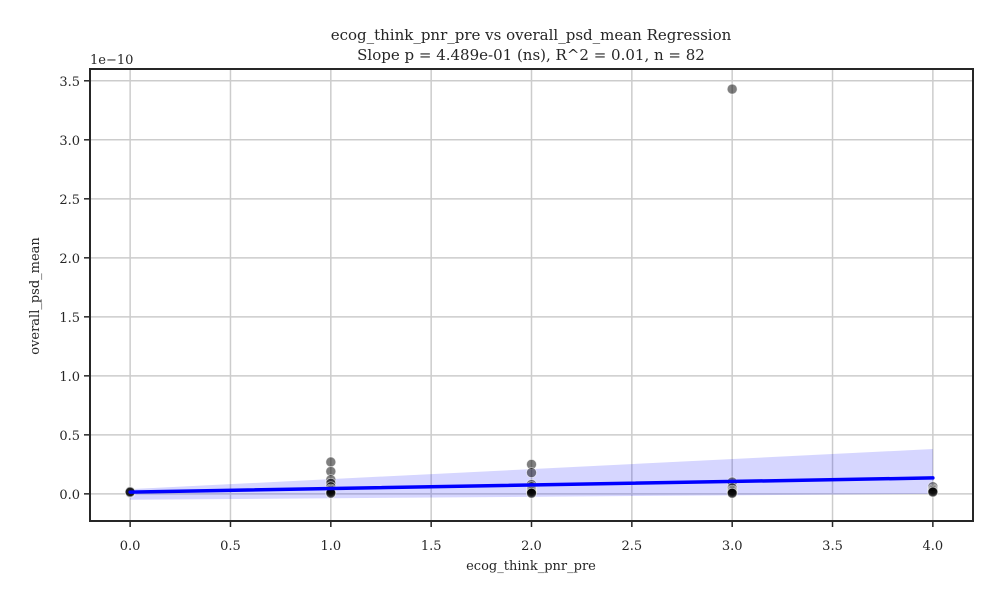 The height and width of the screenshot is (604, 1000). I want to click on y-tick-label: 0.0, so click(69, 495).